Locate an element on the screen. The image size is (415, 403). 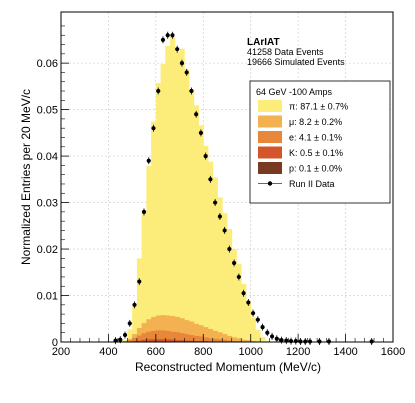
x-axis-label: Reconstructed Momentum (MeV/c) is located at coordinates (228, 367).